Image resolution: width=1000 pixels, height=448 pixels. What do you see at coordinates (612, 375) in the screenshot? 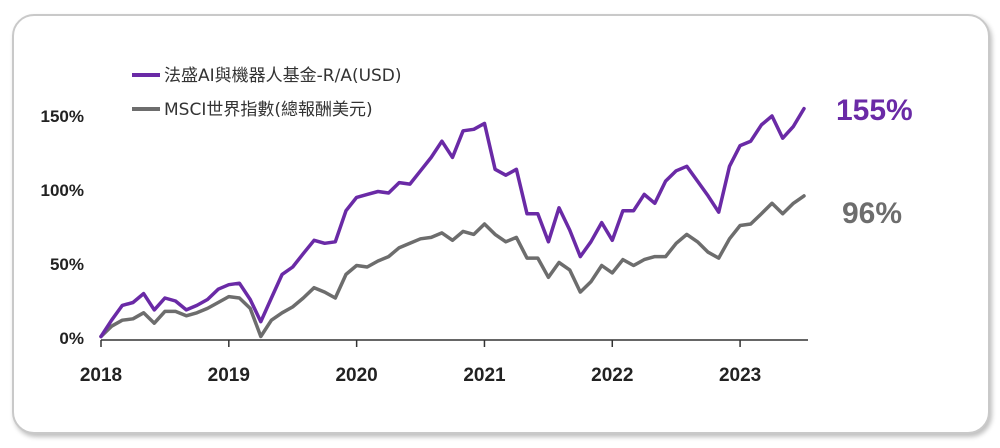
I see `x-tick-label: 2022` at bounding box center [612, 375].